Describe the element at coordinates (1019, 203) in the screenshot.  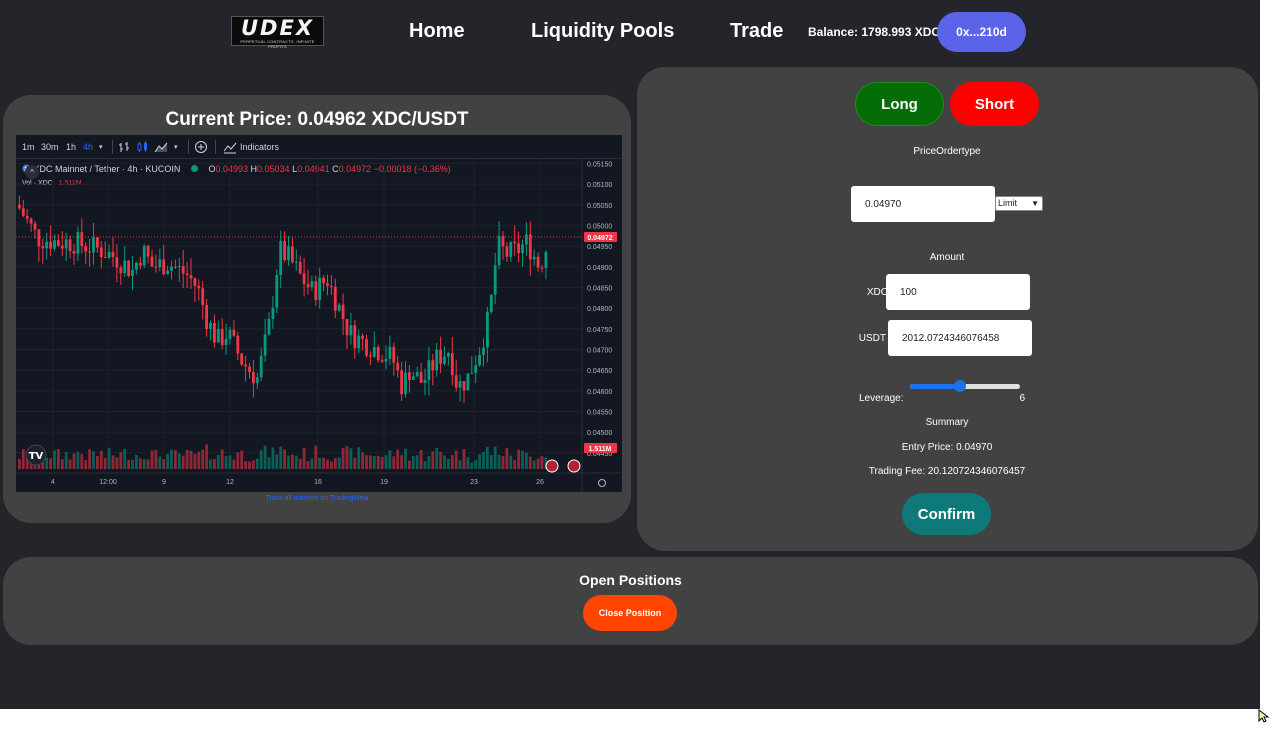
I see `order-type-select: Limit ▼` at that location.